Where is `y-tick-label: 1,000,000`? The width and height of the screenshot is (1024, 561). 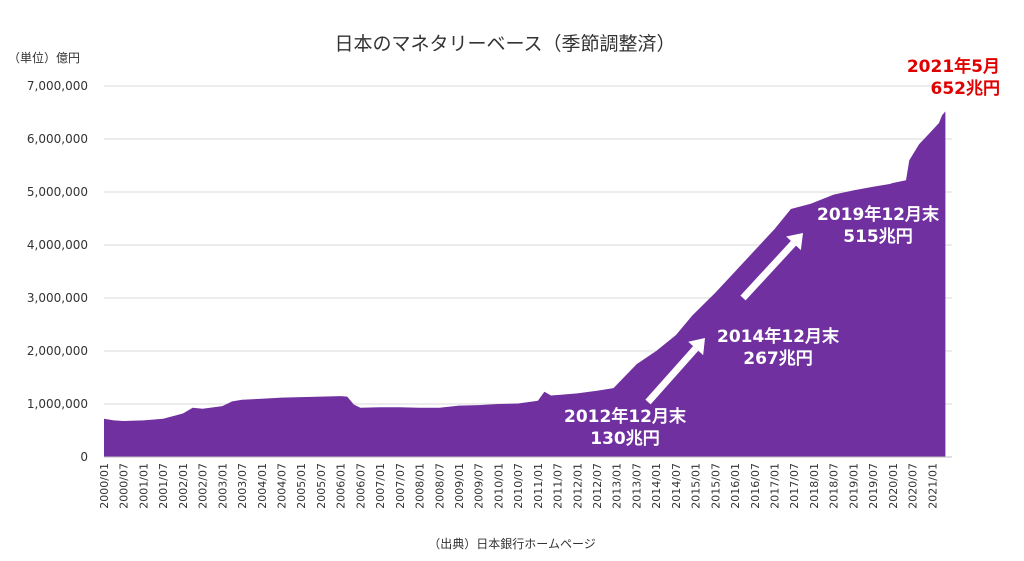 y-tick-label: 1,000,000 is located at coordinates (57, 404).